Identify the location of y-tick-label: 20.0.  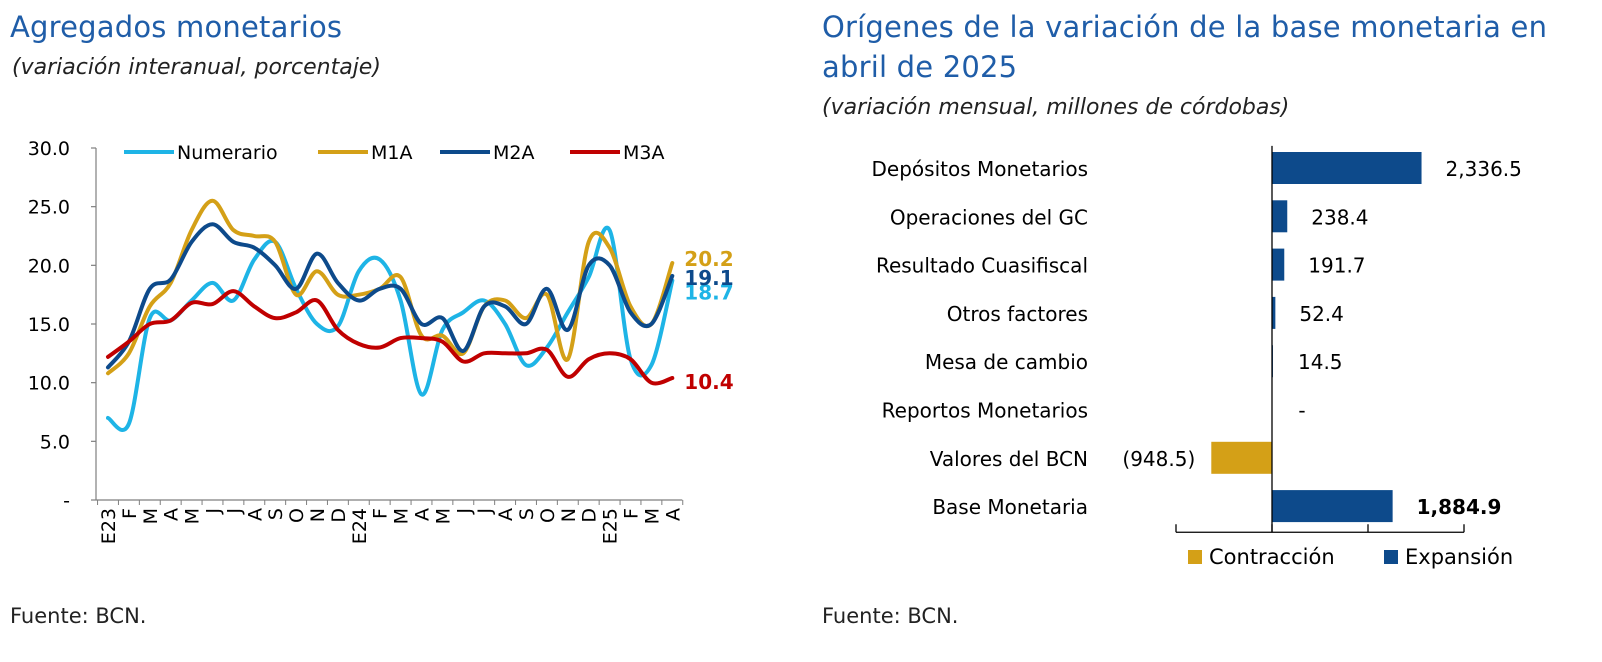
(49, 266).